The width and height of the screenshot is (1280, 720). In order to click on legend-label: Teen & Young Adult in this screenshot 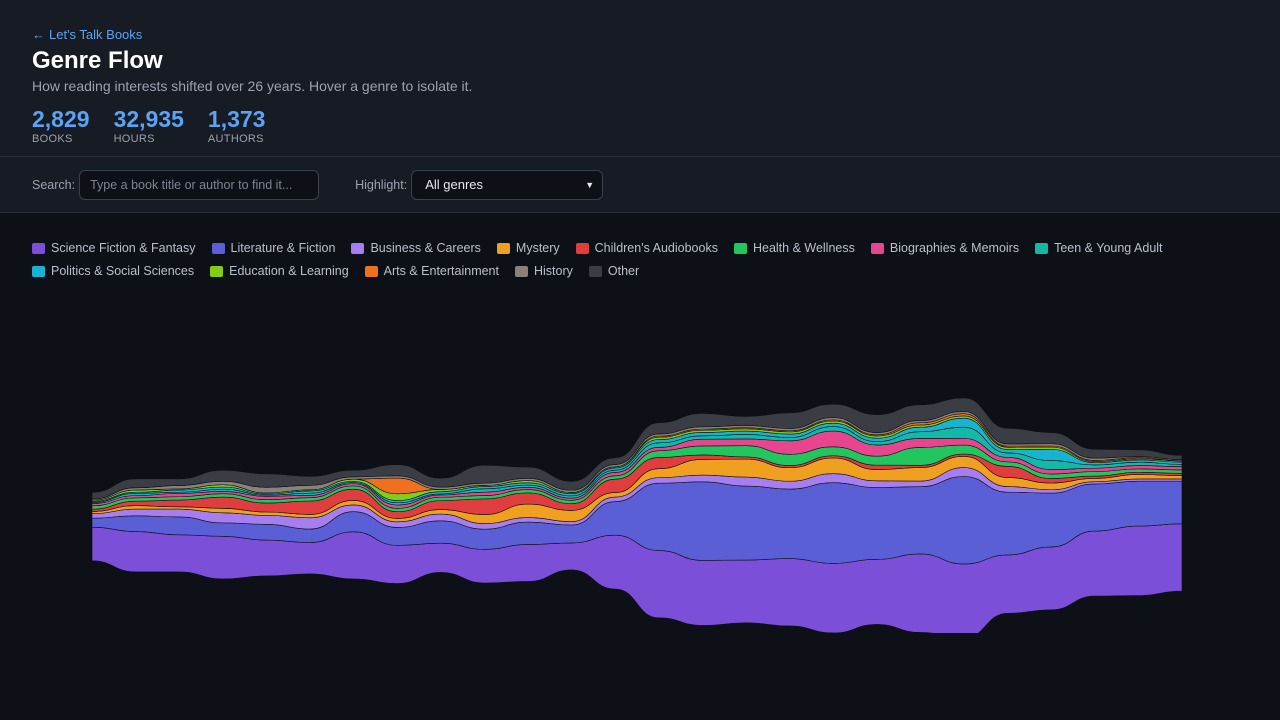, I will do `click(1108, 248)`.